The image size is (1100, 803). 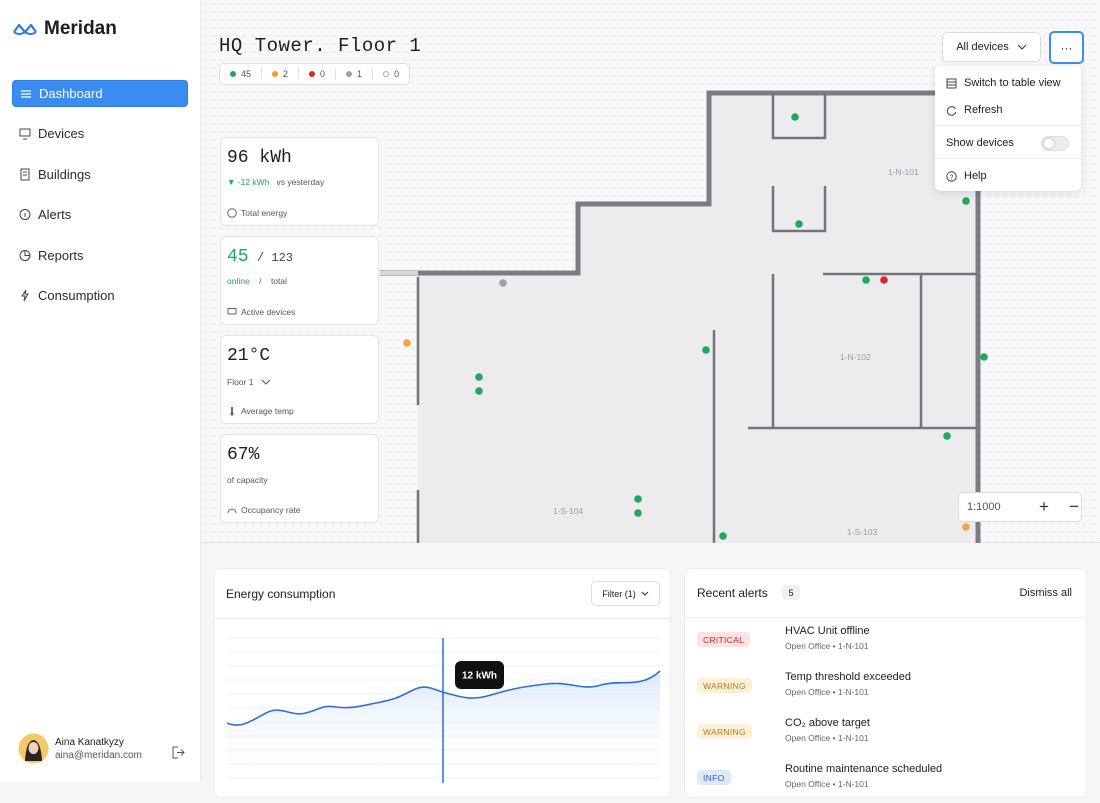 What do you see at coordinates (975, 176) in the screenshot?
I see `menu-label: Help` at bounding box center [975, 176].